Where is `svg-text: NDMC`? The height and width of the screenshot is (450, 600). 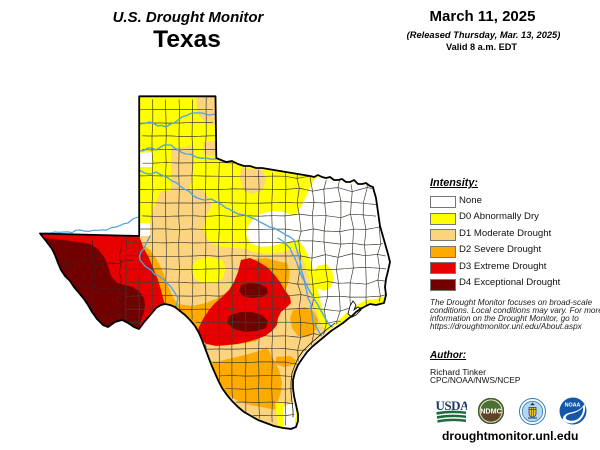
svg-text: NDMC is located at coordinates (491, 411).